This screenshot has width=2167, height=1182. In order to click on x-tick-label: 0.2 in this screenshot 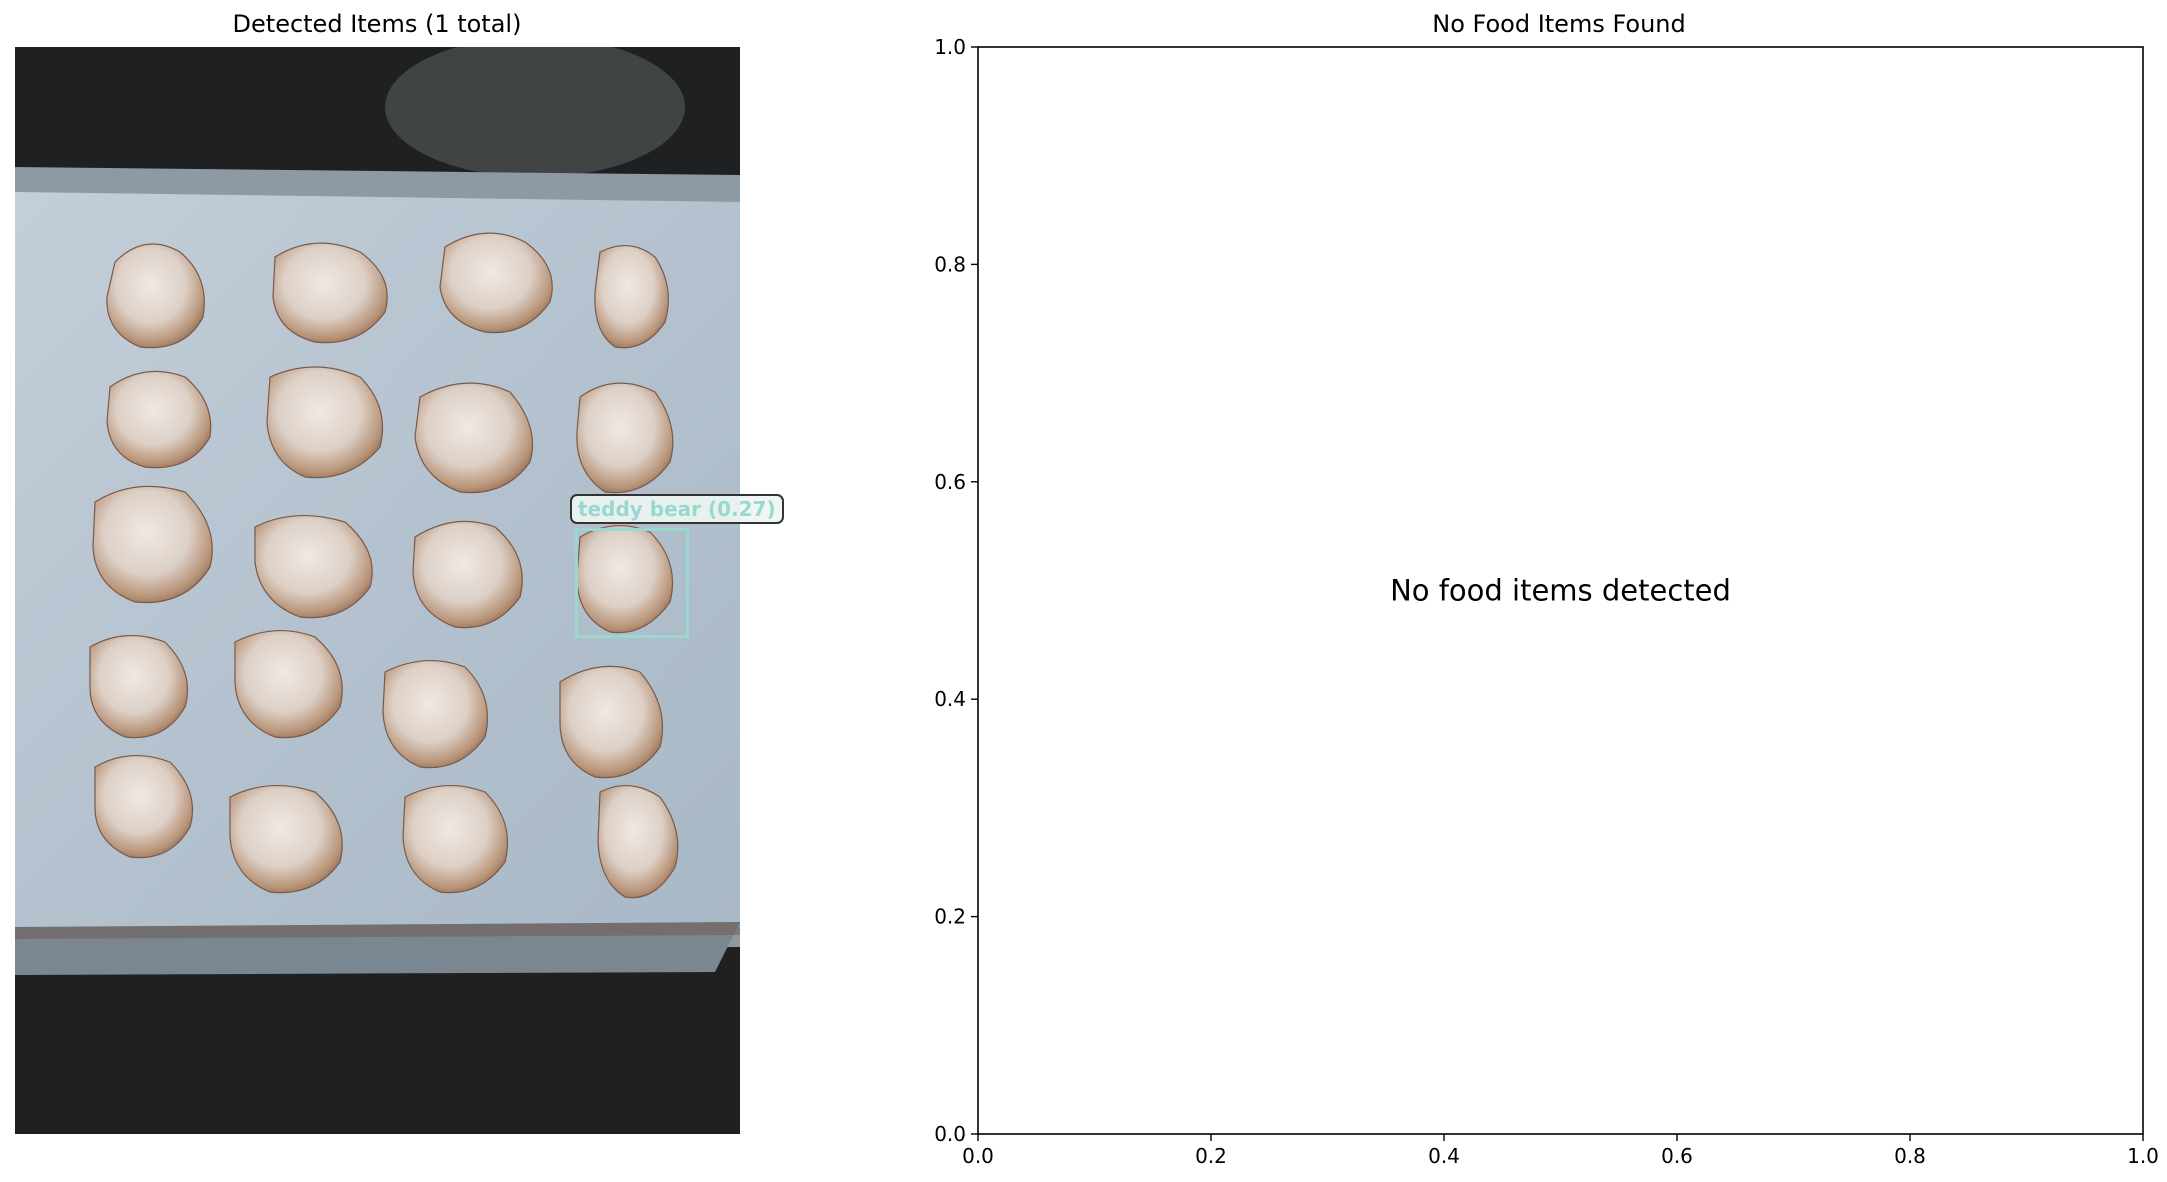, I will do `click(1211, 1156)`.